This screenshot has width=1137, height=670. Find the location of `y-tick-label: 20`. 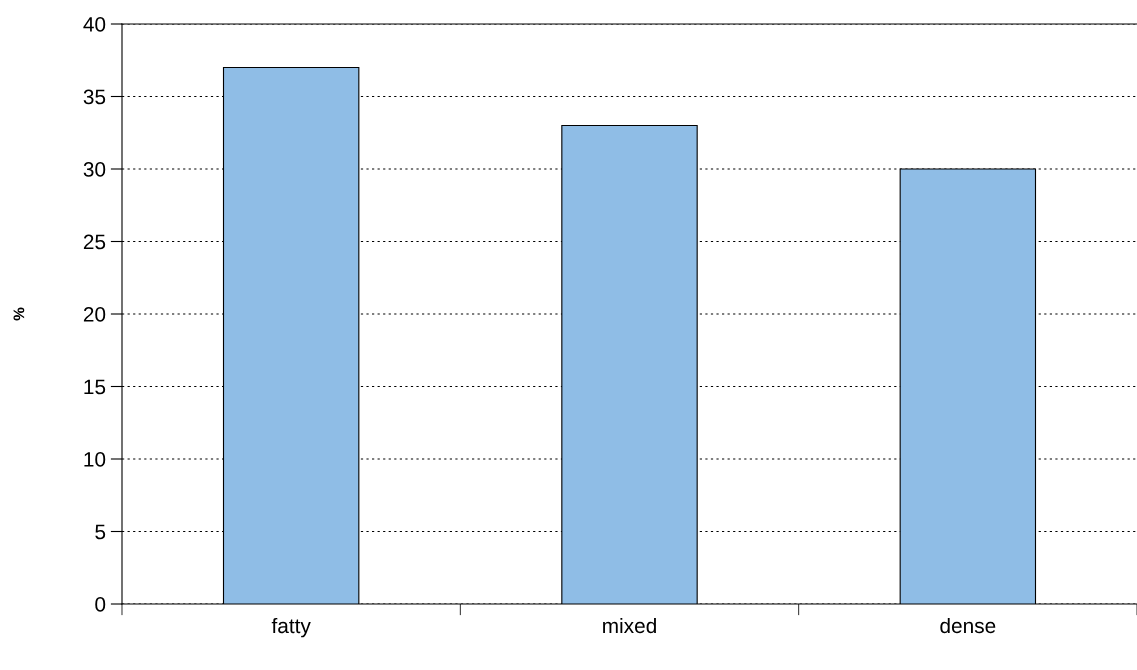

y-tick-label: 20 is located at coordinates (94, 314).